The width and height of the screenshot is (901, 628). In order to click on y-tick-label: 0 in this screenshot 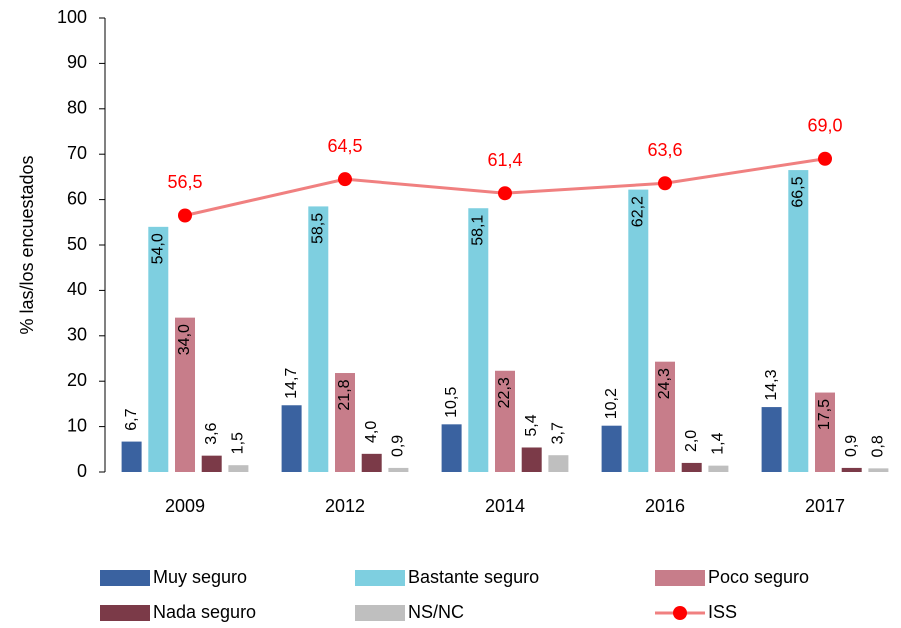, I will do `click(82, 471)`.